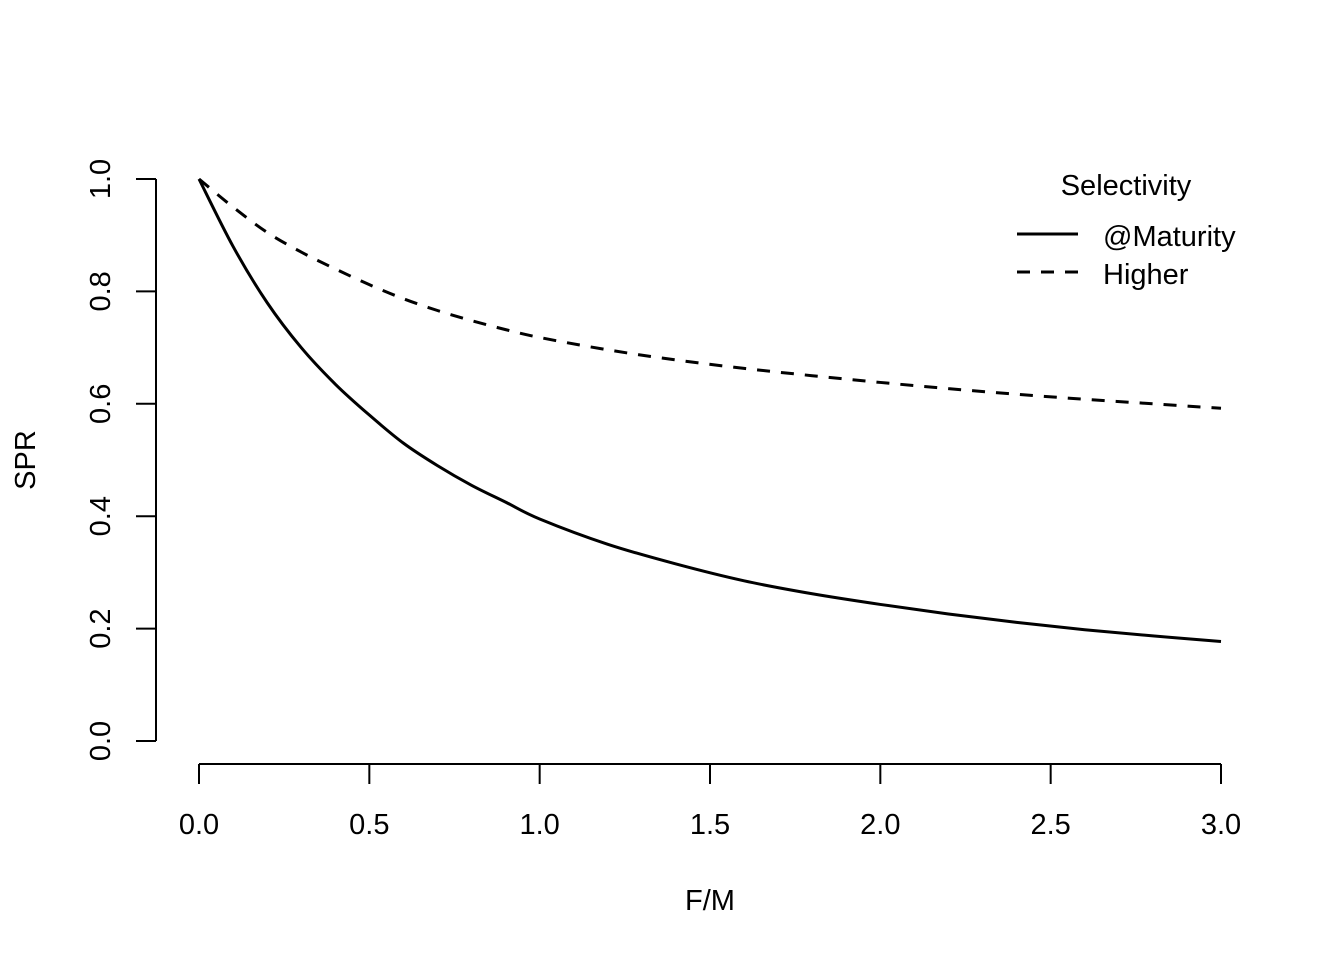  Describe the element at coordinates (880, 825) in the screenshot. I see `x-tick-label: 2.0` at that location.